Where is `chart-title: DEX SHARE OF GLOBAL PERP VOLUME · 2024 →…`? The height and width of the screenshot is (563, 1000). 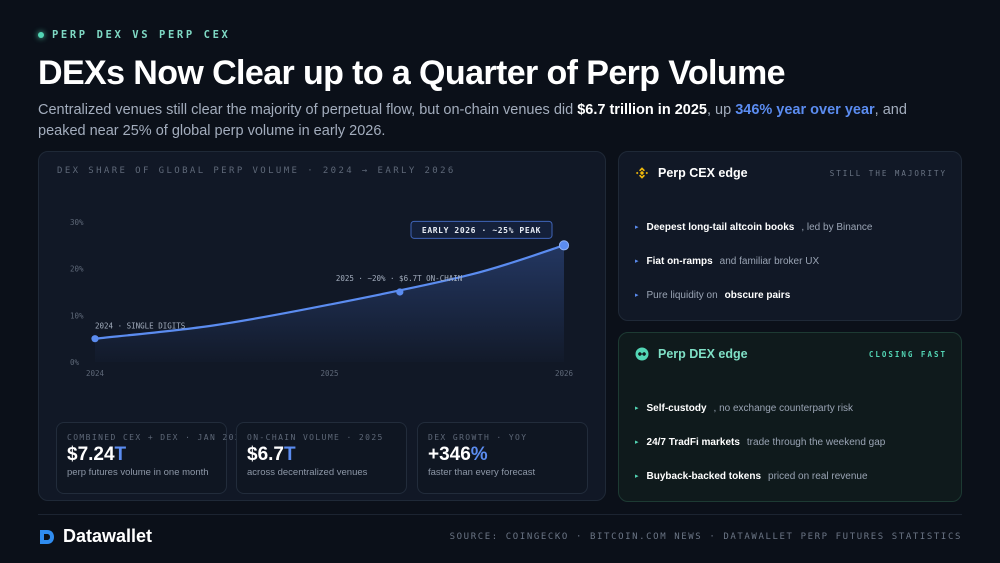 chart-title: DEX SHARE OF GLOBAL PERP VOLUME · 2024 →… is located at coordinates (256, 171).